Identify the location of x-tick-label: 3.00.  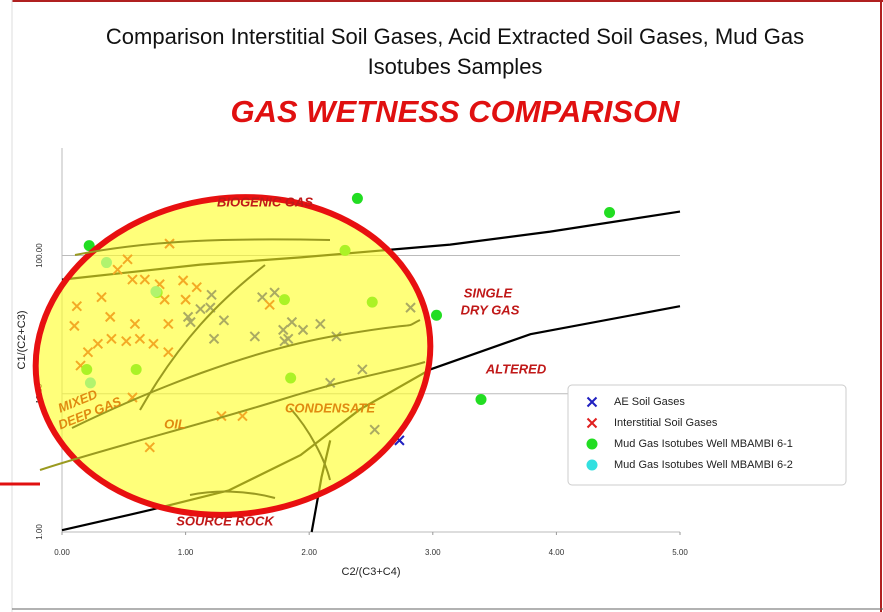
(433, 552).